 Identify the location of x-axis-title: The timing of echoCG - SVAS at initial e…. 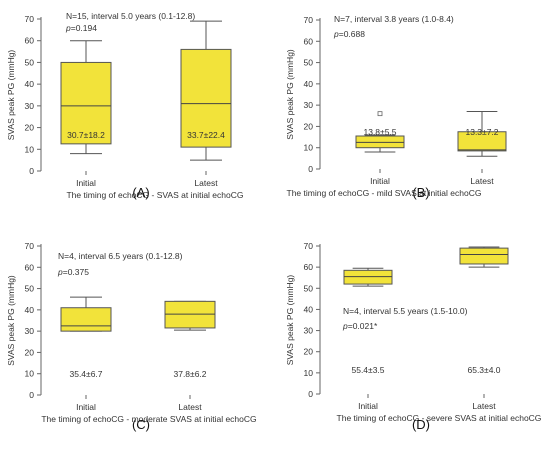
(154, 195).